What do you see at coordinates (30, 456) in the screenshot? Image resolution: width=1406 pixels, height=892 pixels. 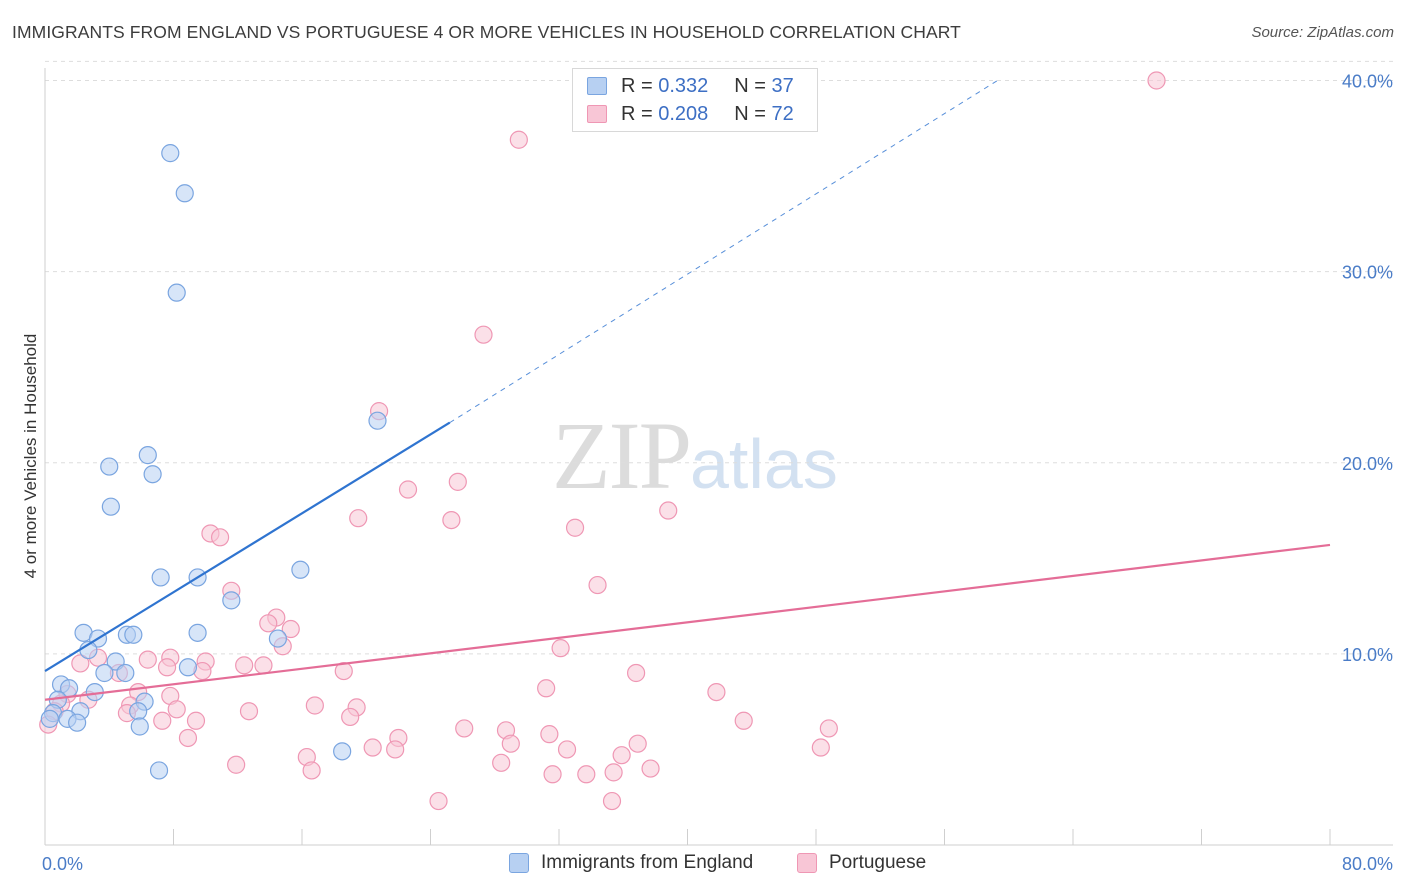 I see `y-axis-title: 4 or more Vehicles in Household` at bounding box center [30, 456].